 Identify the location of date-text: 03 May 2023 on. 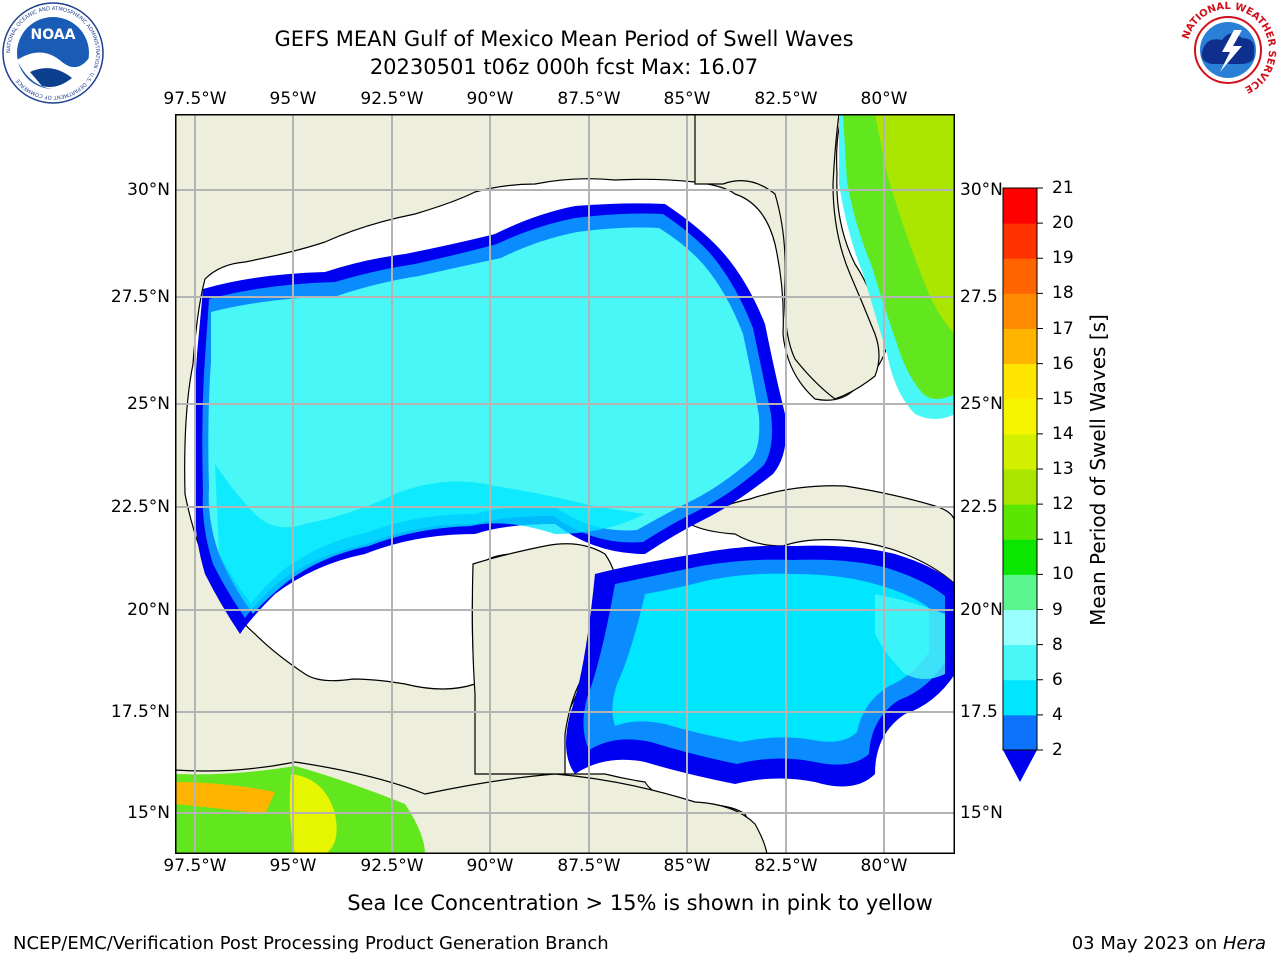
(1147, 943).